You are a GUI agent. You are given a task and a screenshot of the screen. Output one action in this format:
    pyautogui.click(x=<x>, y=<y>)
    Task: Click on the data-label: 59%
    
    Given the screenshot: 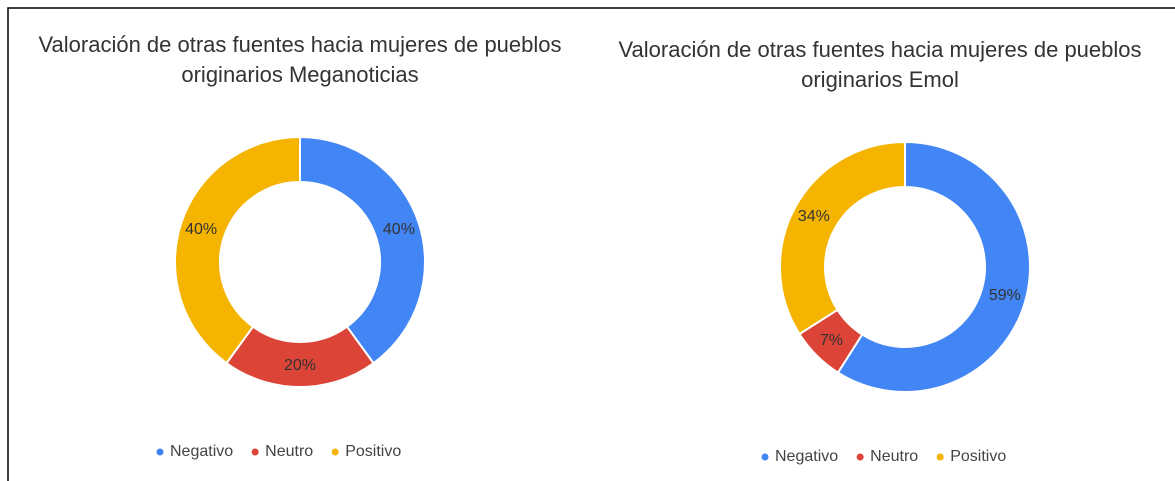 What is the action you would take?
    pyautogui.click(x=1005, y=295)
    